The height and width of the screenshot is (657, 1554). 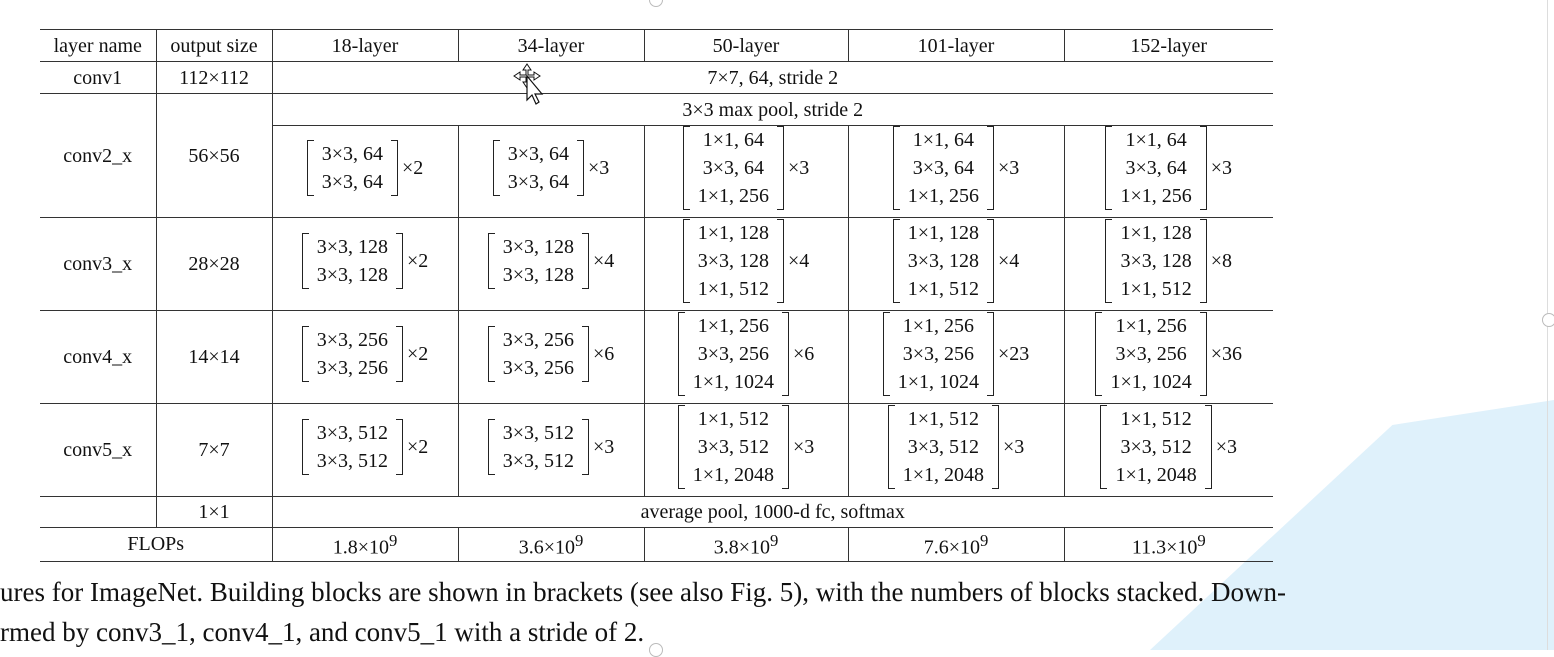 What do you see at coordinates (98, 450) in the screenshot?
I see `layer-name: conv5_x` at bounding box center [98, 450].